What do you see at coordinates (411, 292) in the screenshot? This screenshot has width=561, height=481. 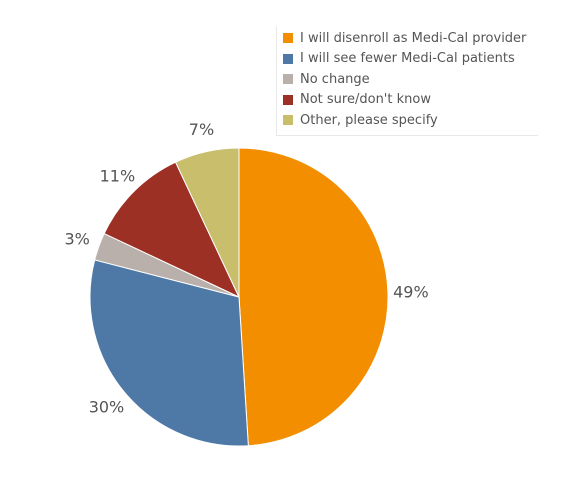 I see `slice-value-label: 49%` at bounding box center [411, 292].